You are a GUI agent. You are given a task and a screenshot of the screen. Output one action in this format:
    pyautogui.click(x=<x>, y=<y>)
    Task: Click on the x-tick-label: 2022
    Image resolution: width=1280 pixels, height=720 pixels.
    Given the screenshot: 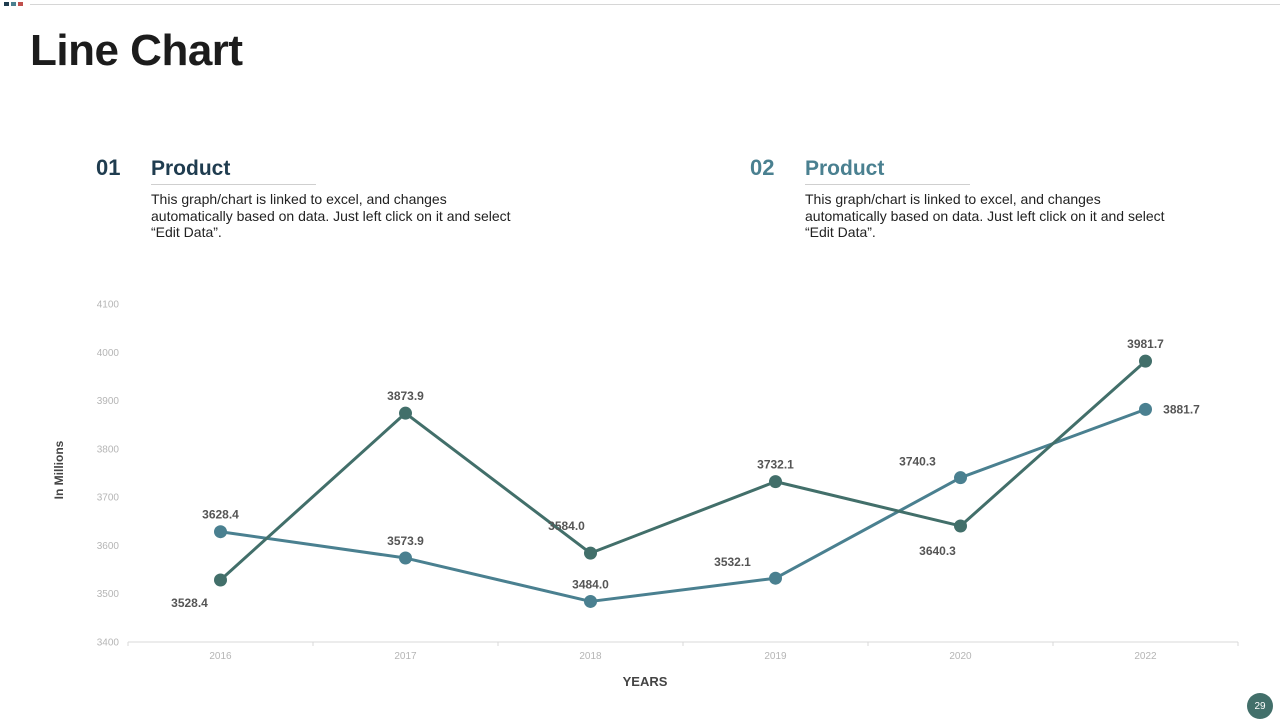 What is the action you would take?
    pyautogui.click(x=1145, y=656)
    